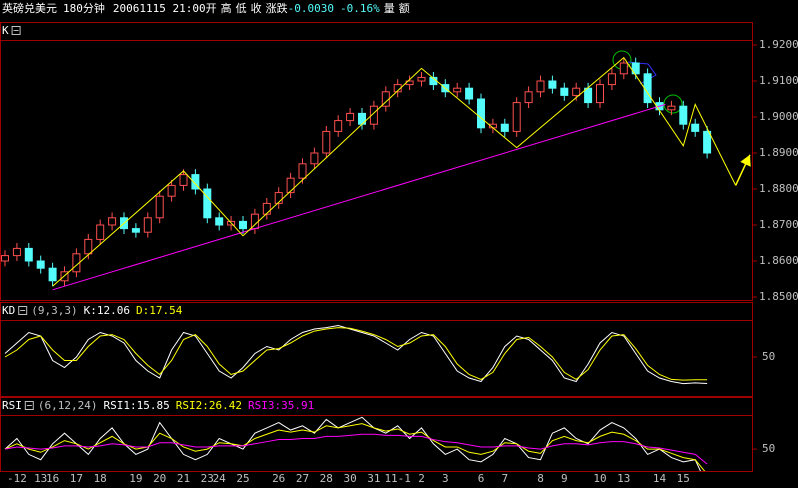 This screenshot has width=798, height=488. What do you see at coordinates (8, 310) in the screenshot?
I see `panel-title: KD` at bounding box center [8, 310].